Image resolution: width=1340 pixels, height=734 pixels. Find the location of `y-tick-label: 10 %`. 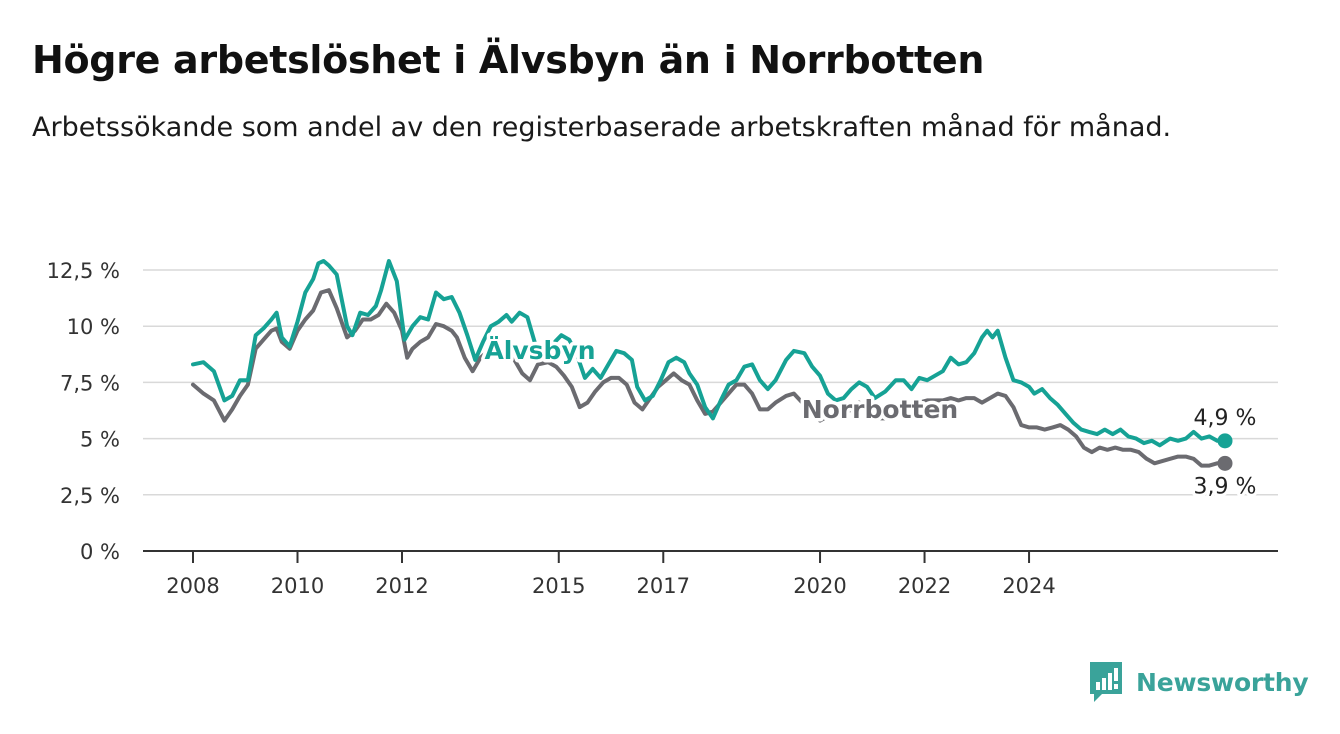

y-tick-label: 10 % is located at coordinates (93, 327).